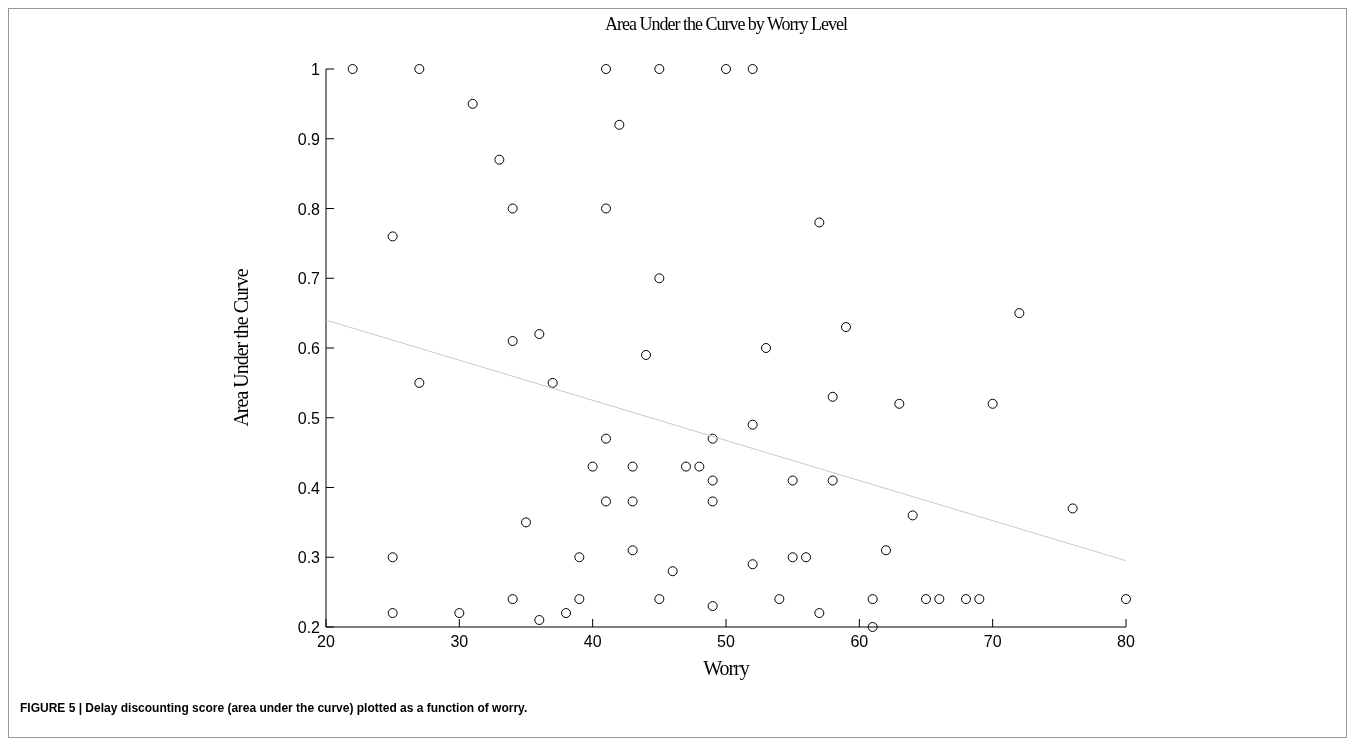  Describe the element at coordinates (326, 641) in the screenshot. I see `x-tick-label: 20` at that location.